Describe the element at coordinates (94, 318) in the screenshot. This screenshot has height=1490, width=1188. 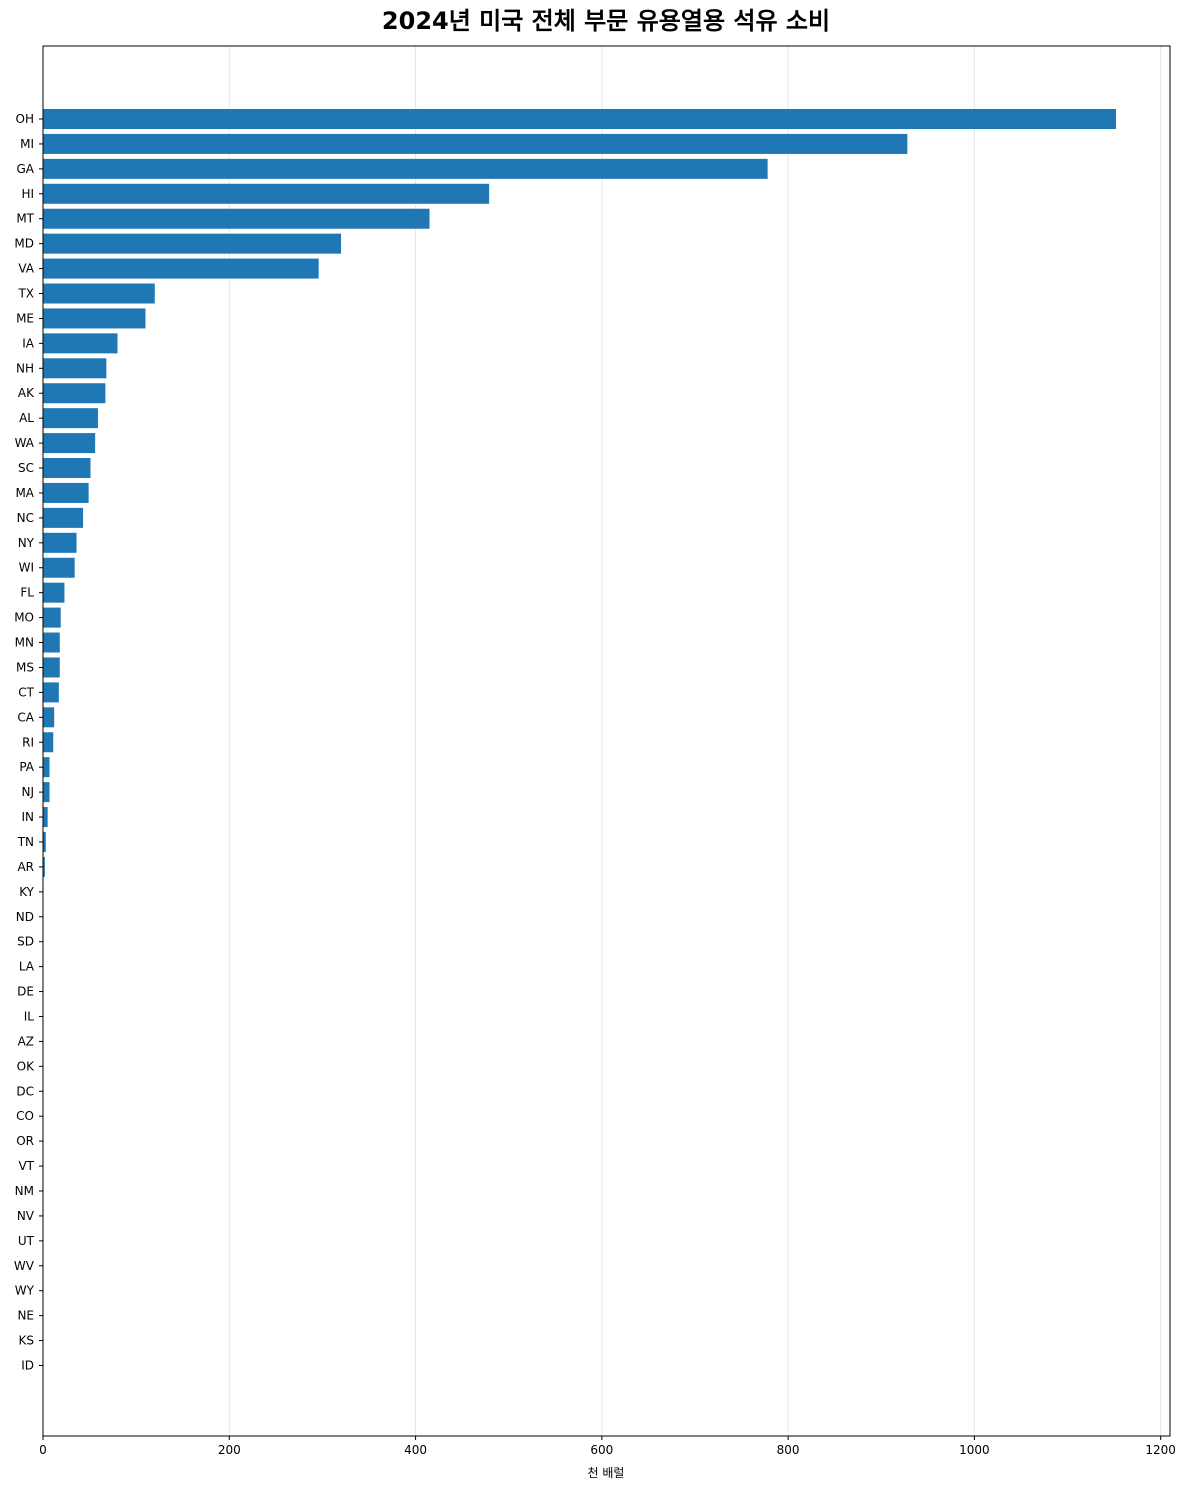
I see `bar-ME` at that location.